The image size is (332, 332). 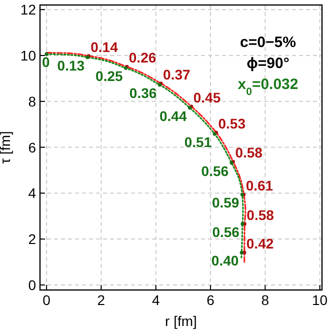 What do you see at coordinates (268, 63) in the screenshot?
I see `annotation: ϕ=90°` at bounding box center [268, 63].